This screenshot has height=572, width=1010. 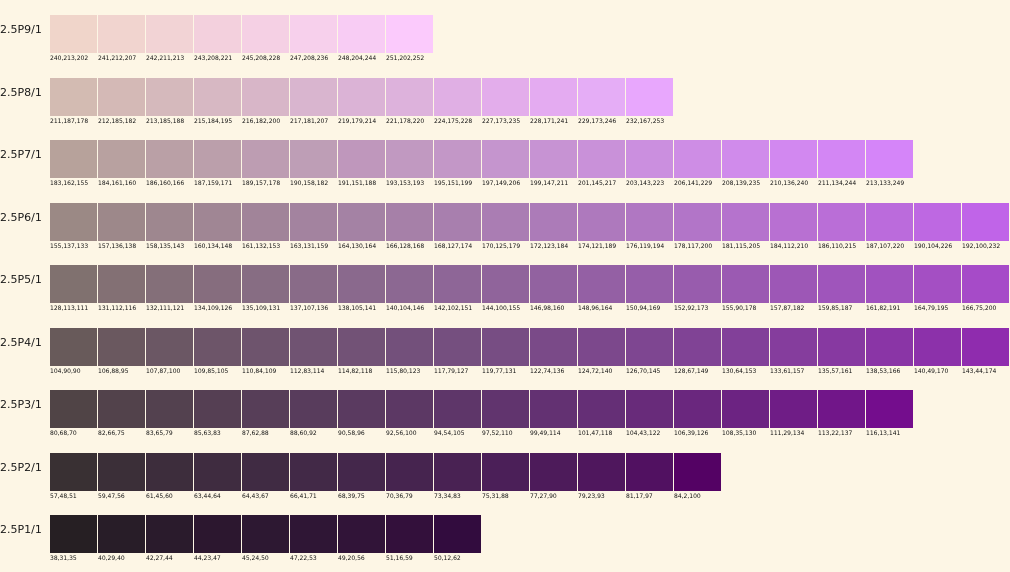 What do you see at coordinates (73, 104) in the screenshot?
I see `color-swatch: 211,187,178` at bounding box center [73, 104].